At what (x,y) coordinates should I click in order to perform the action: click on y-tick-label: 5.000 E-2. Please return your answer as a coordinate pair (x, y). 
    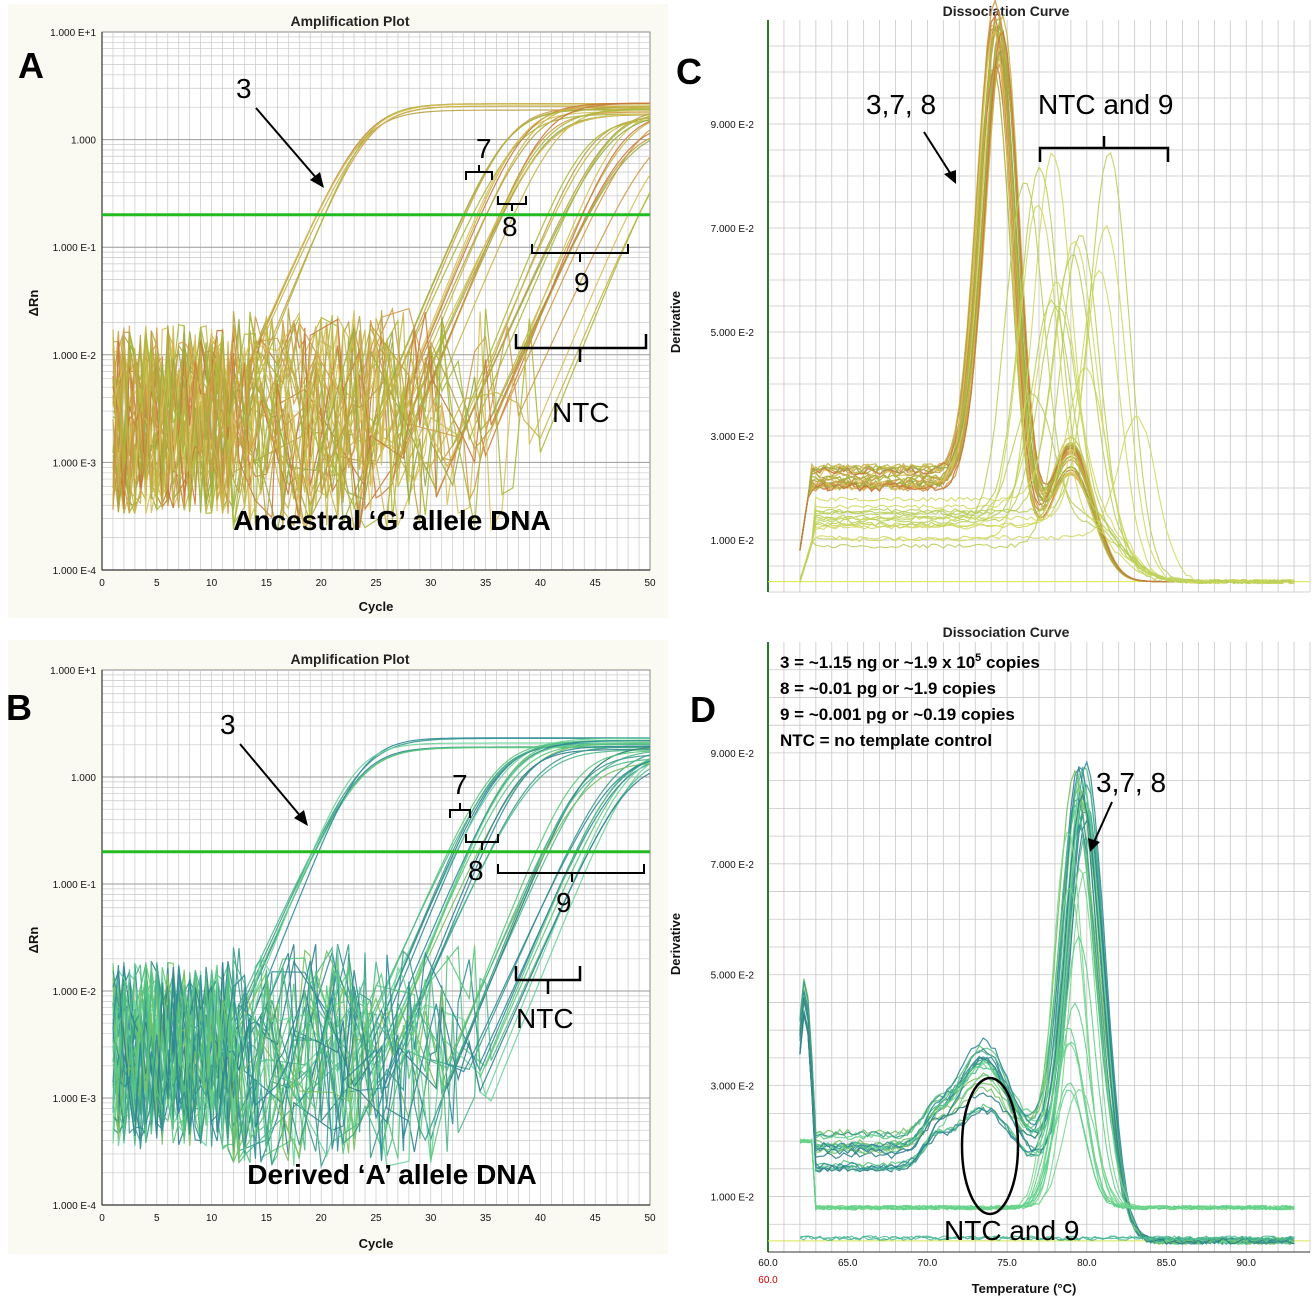
    Looking at the image, I should click on (733, 333).